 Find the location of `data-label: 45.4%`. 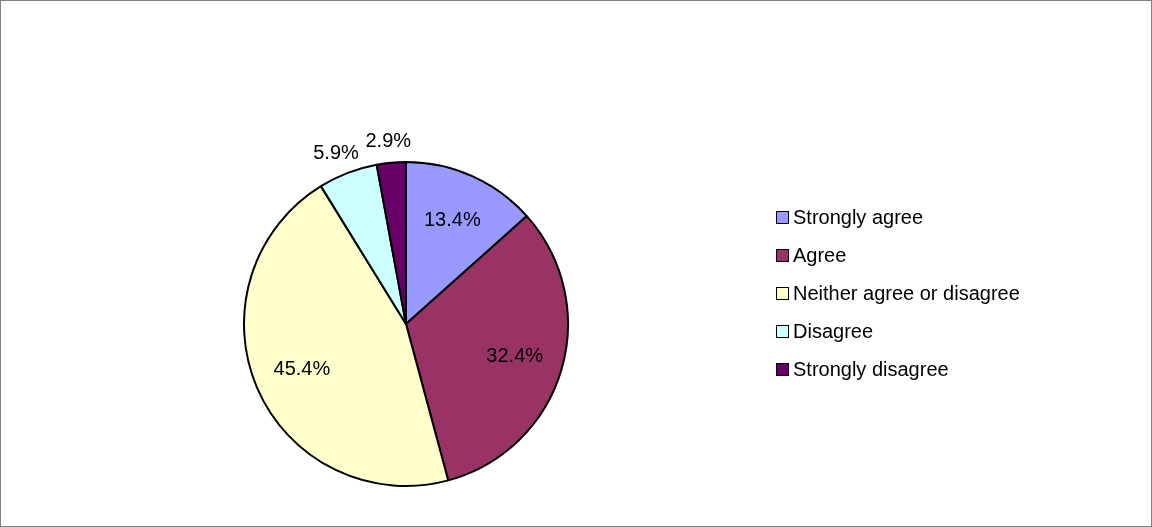

data-label: 45.4% is located at coordinates (302, 367).